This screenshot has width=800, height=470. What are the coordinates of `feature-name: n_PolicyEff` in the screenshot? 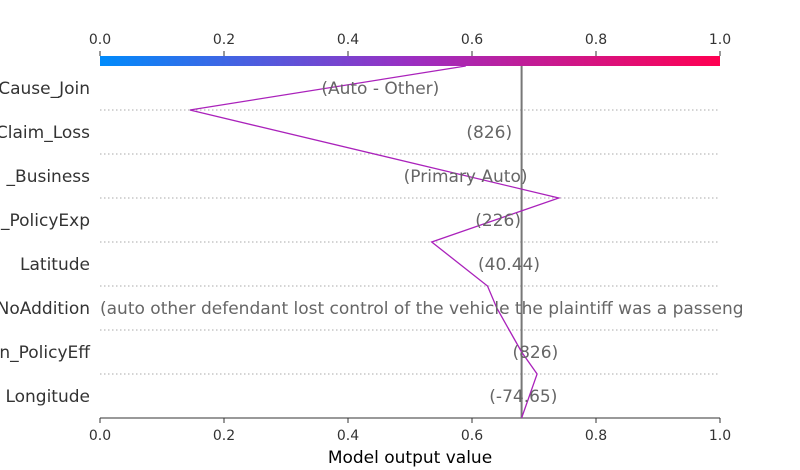 It's located at (45, 353).